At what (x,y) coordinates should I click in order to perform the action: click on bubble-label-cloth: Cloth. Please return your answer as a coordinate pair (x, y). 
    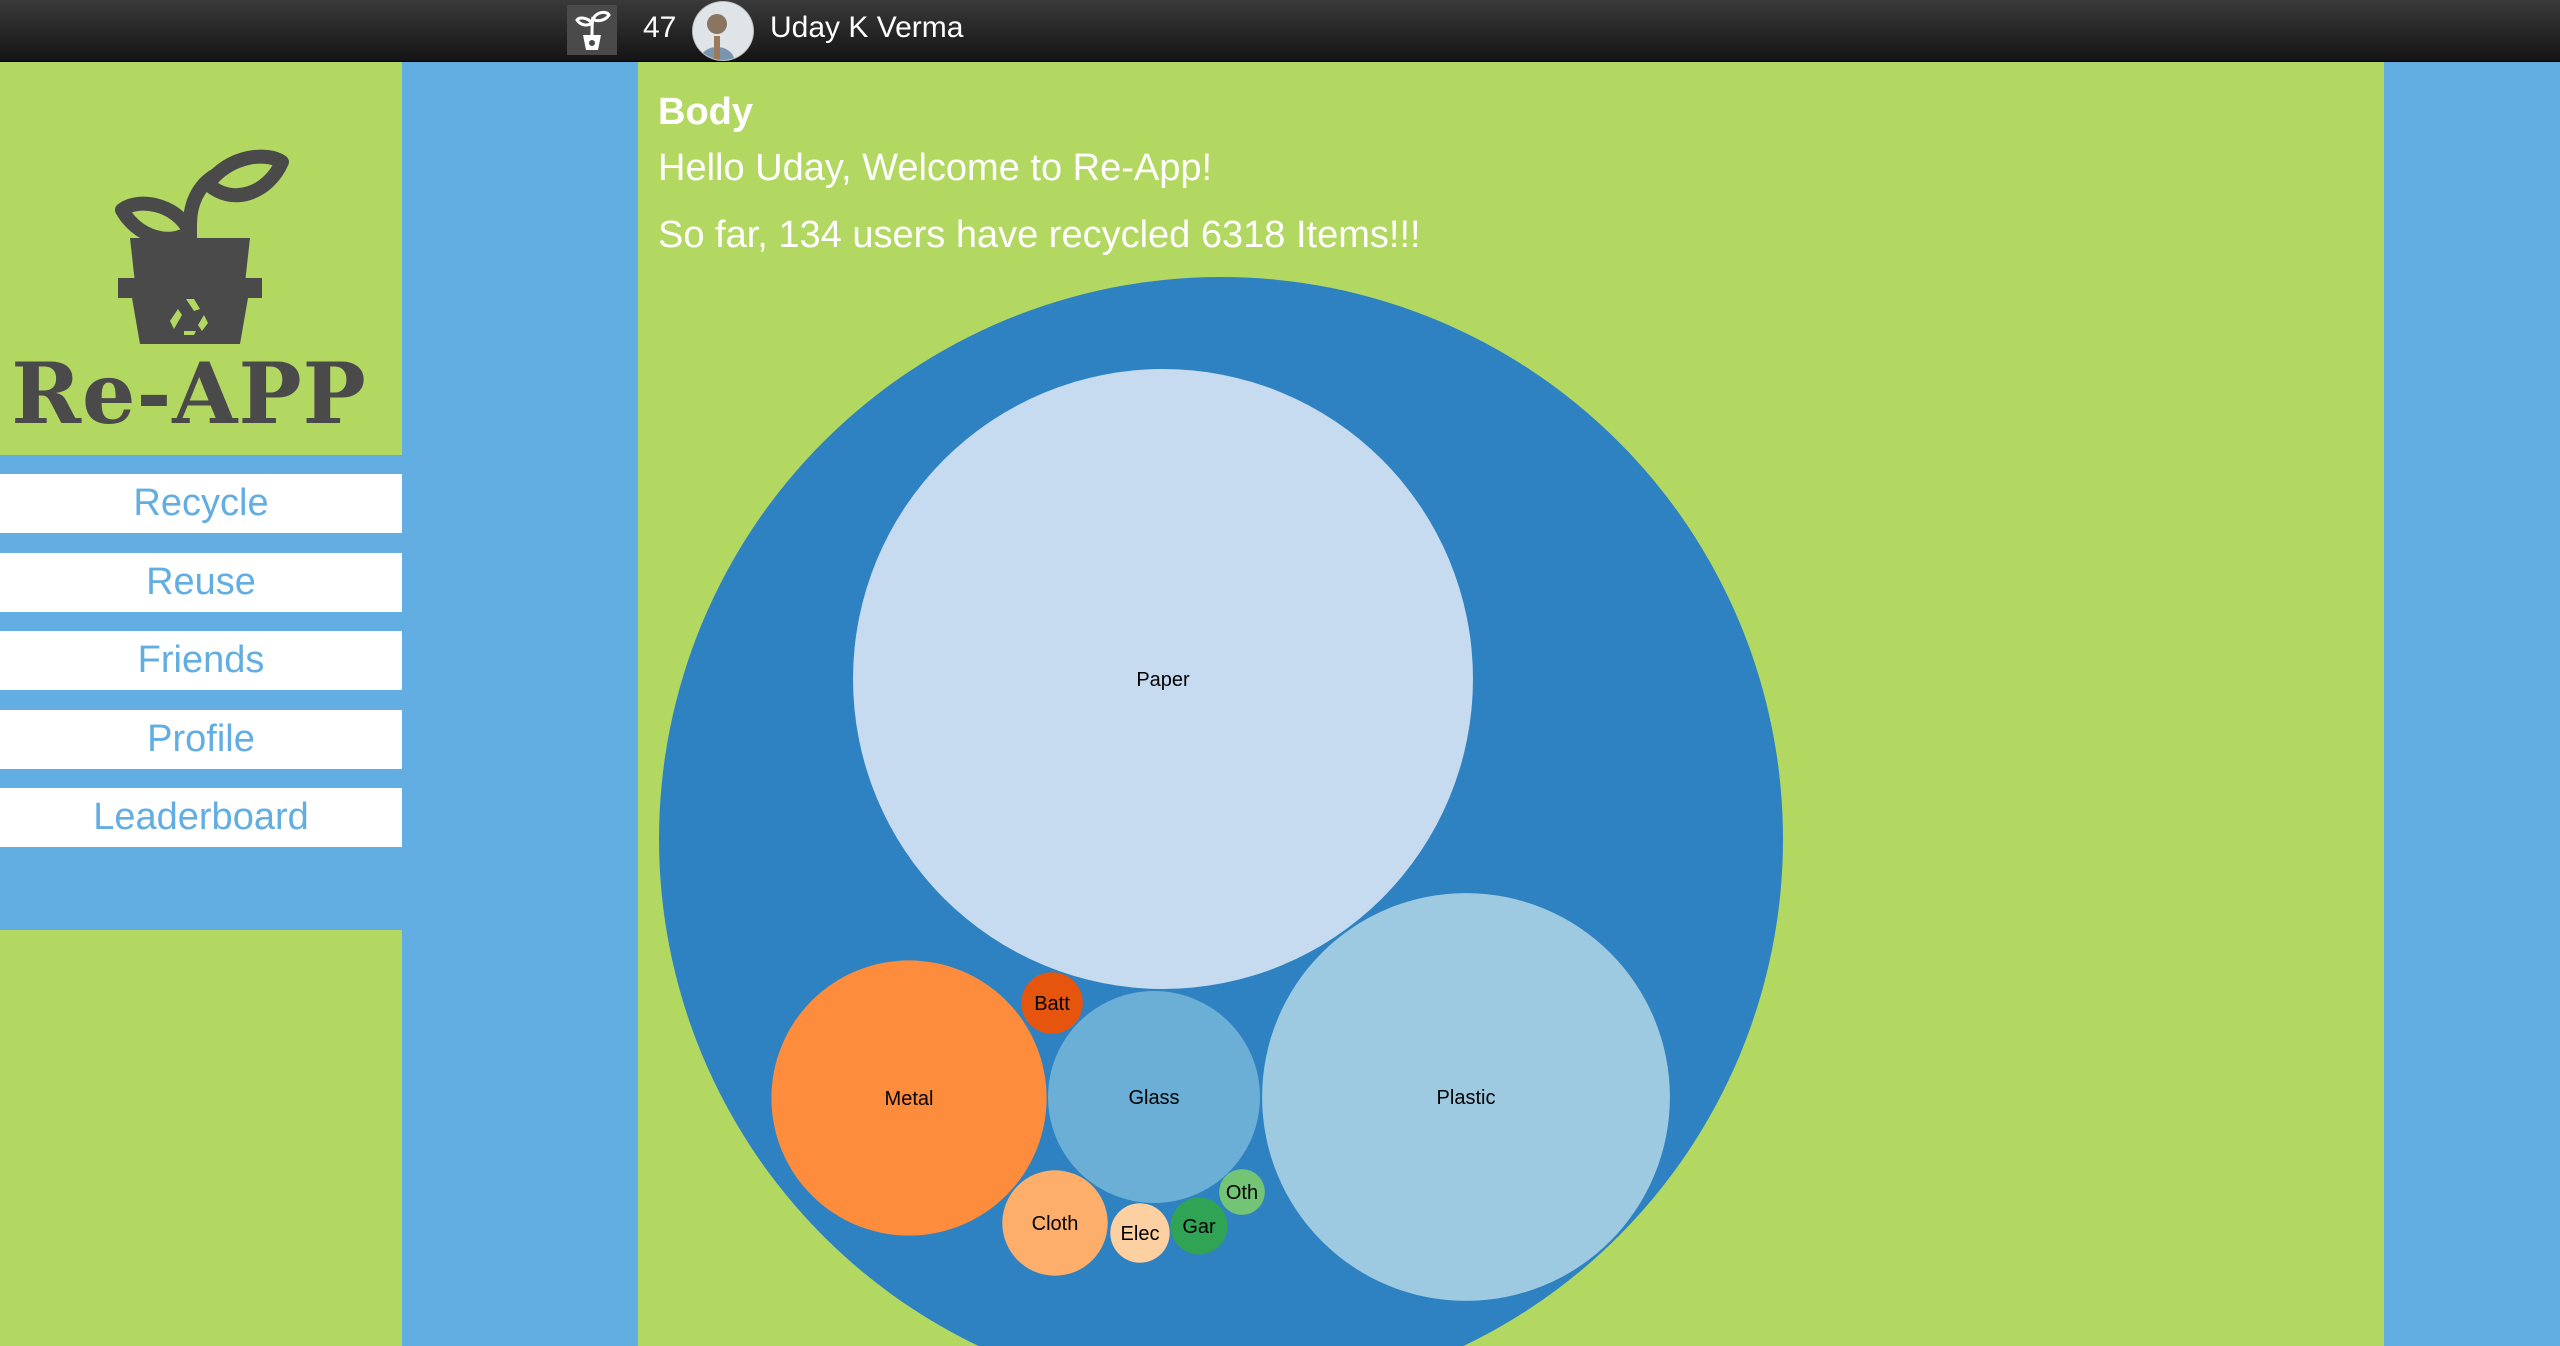
    Looking at the image, I should click on (1055, 1224).